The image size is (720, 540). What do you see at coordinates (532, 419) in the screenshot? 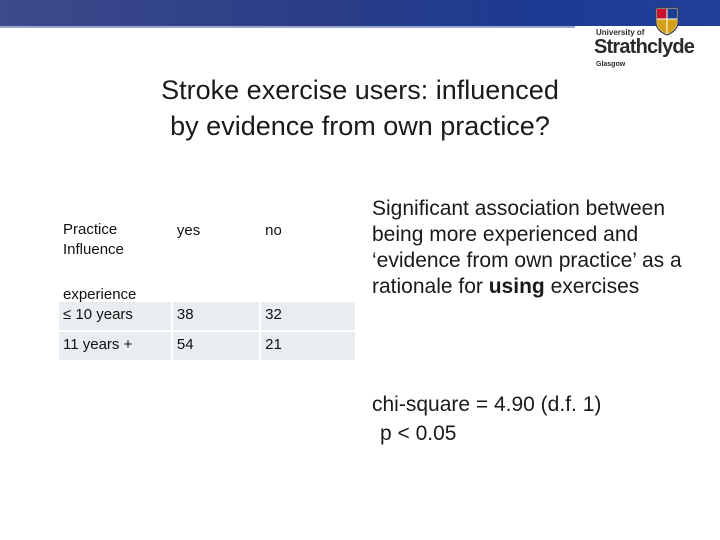
I see `statistics: chi-square = 4.90 (d.f. 1) p < 0.05` at bounding box center [532, 419].